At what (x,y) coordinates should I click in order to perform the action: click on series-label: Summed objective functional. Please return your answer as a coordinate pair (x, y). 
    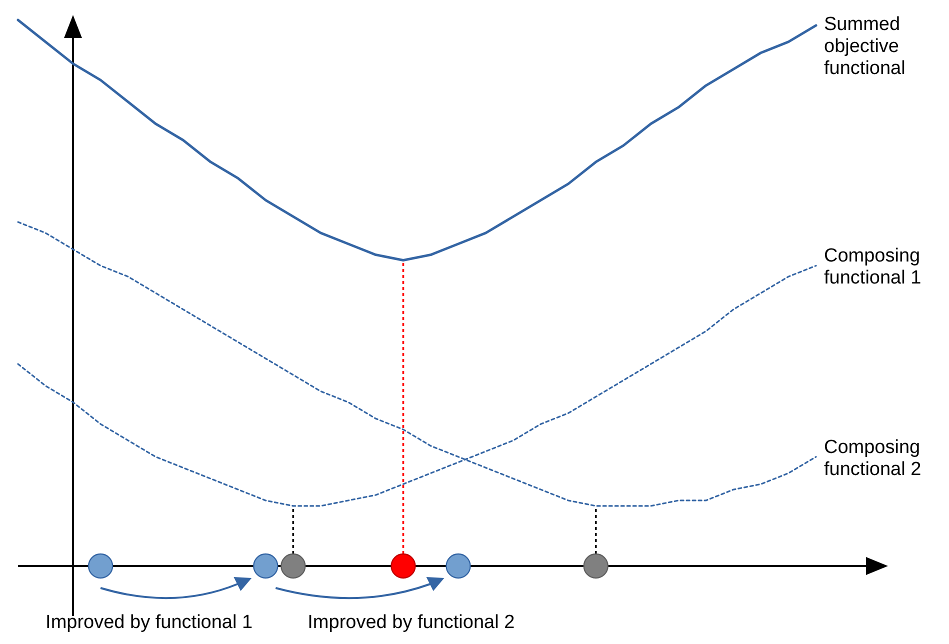
    Looking at the image, I should click on (865, 46).